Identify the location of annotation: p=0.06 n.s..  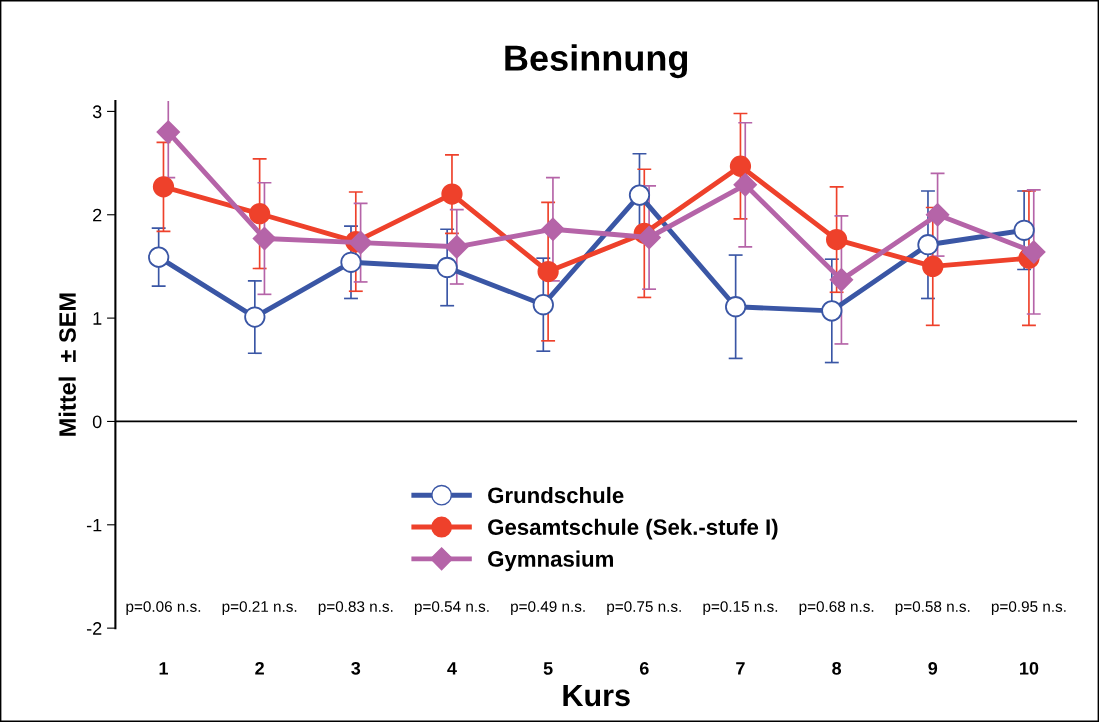
(163, 608).